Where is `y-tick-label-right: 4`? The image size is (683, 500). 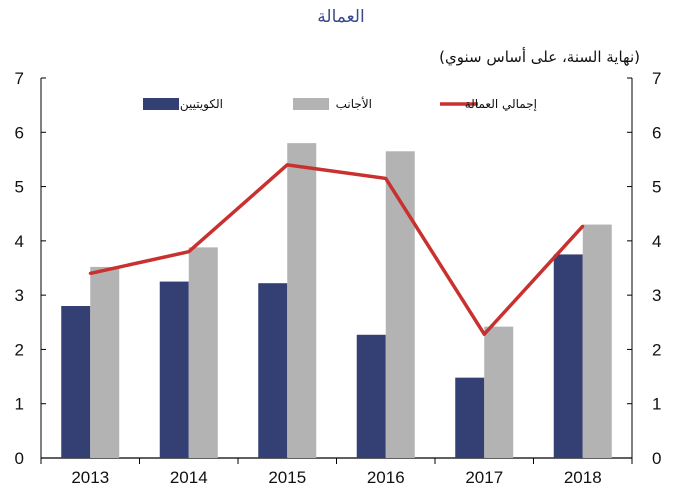 y-tick-label-right: 4 is located at coordinates (656, 241).